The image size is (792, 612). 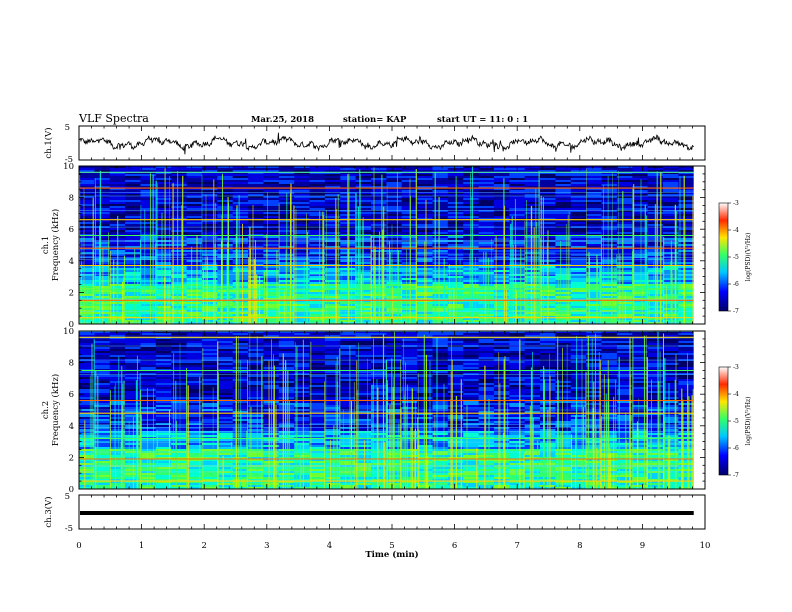 What do you see at coordinates (735, 257) in the screenshot?
I see `ch1-colorbar: -3-4-5-6-7 log(PSD)(V²/Hz)` at bounding box center [735, 257].